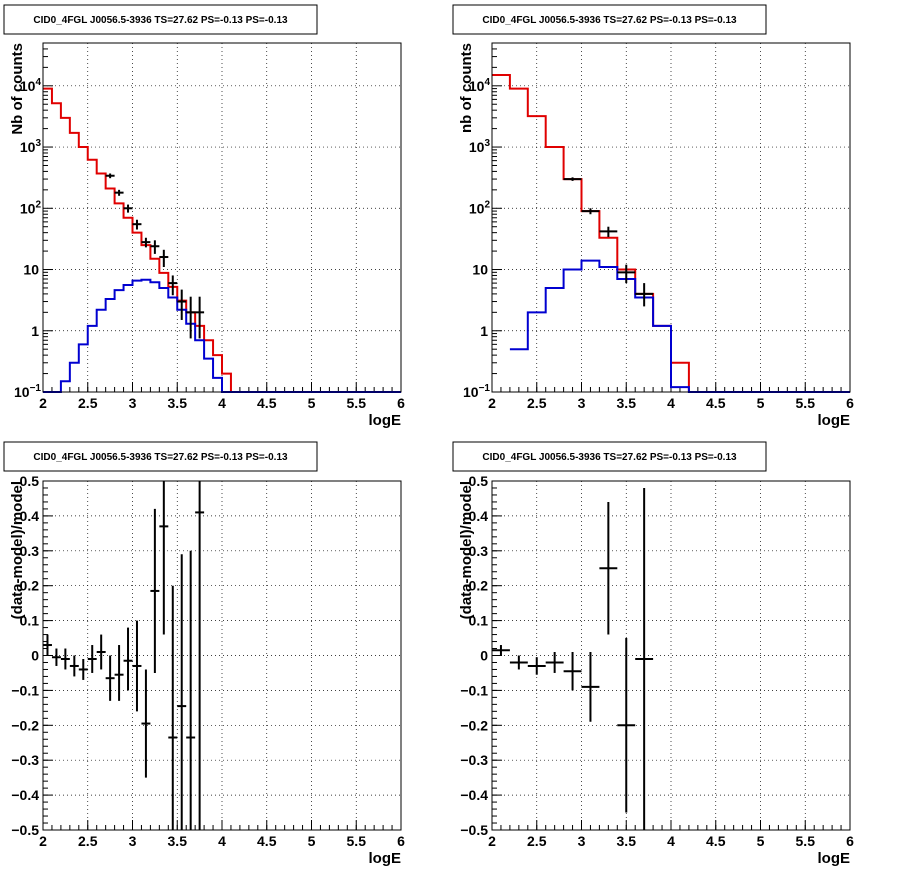  Describe the element at coordinates (17, 89) in the screenshot. I see `y-axis-title: Nb of counts` at that location.